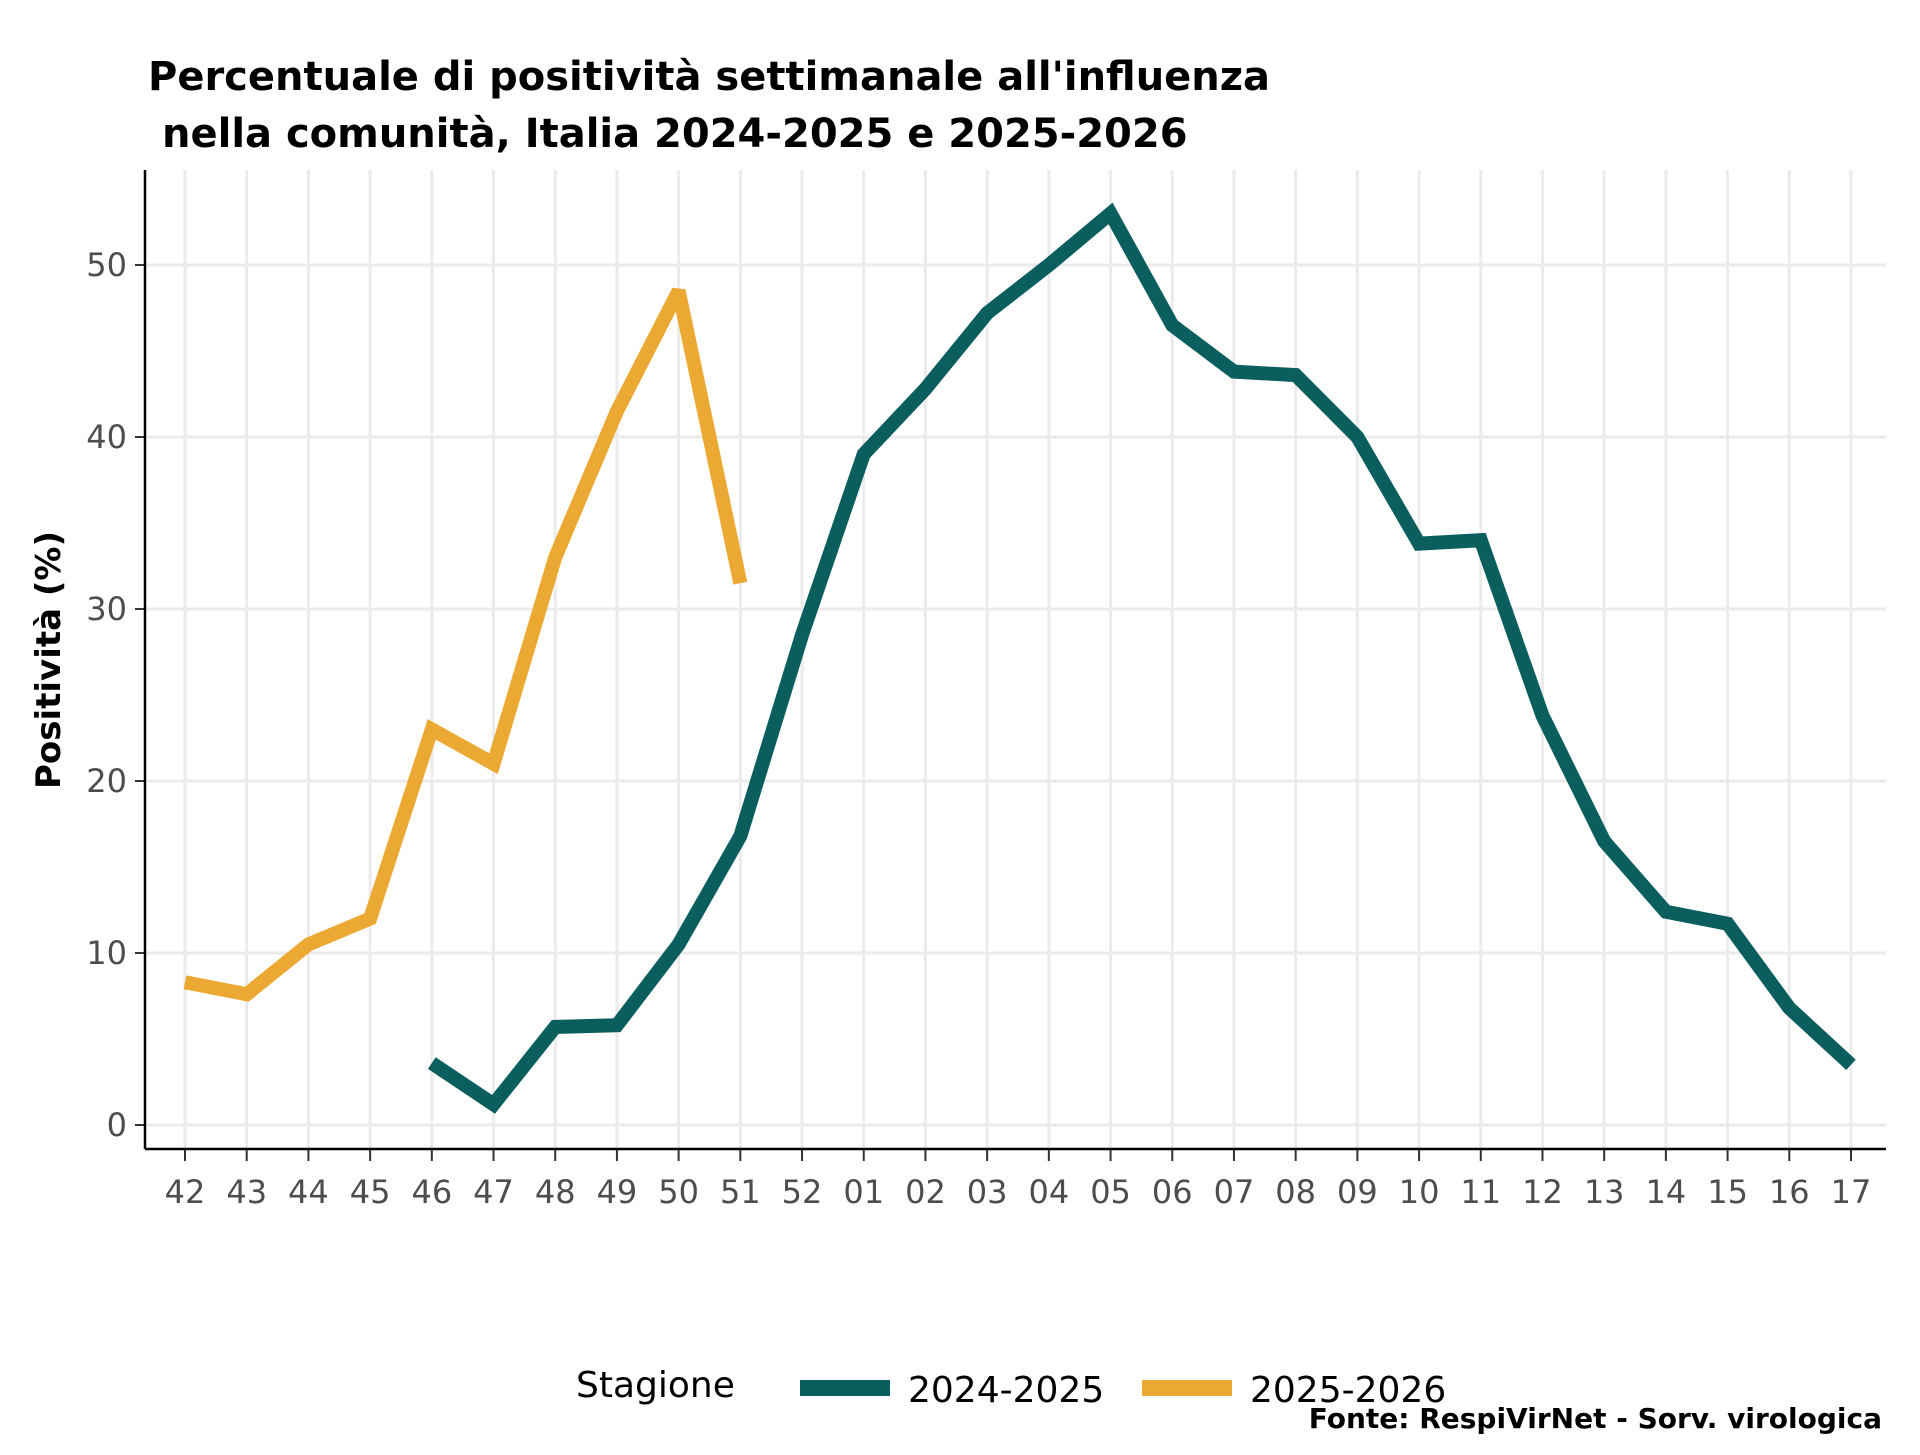  I want to click on legend-label-2024-2025: 2024-2025, so click(1006, 1390).